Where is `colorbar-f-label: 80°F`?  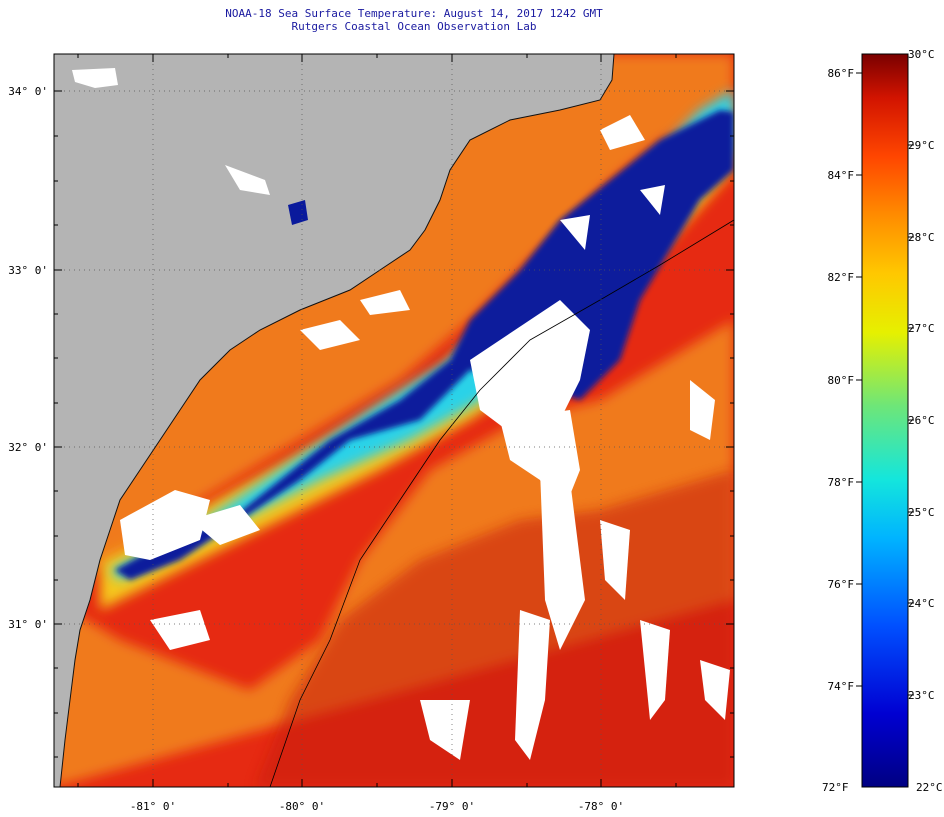
colorbar-f-label: 80°F is located at coordinates (841, 380).